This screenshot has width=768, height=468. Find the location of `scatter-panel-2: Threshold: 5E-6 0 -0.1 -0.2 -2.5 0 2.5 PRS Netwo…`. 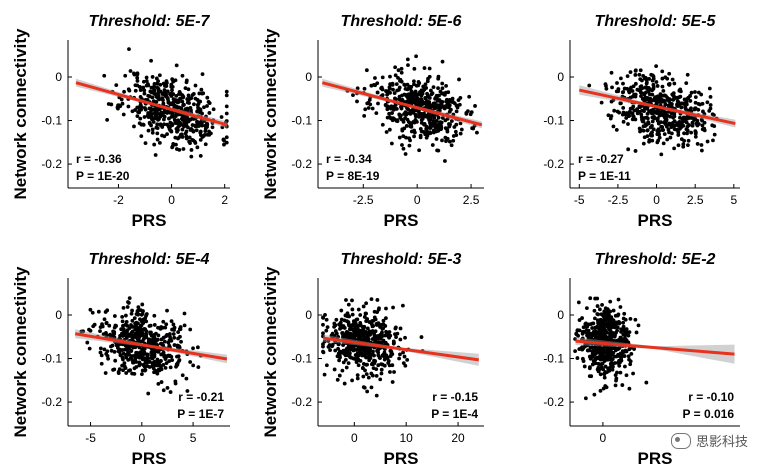

scatter-panel-2: Threshold: 5E-6 0 -0.1 -0.2 -2.5 0 2.5 PRS Netwo… is located at coordinates (372, 121).